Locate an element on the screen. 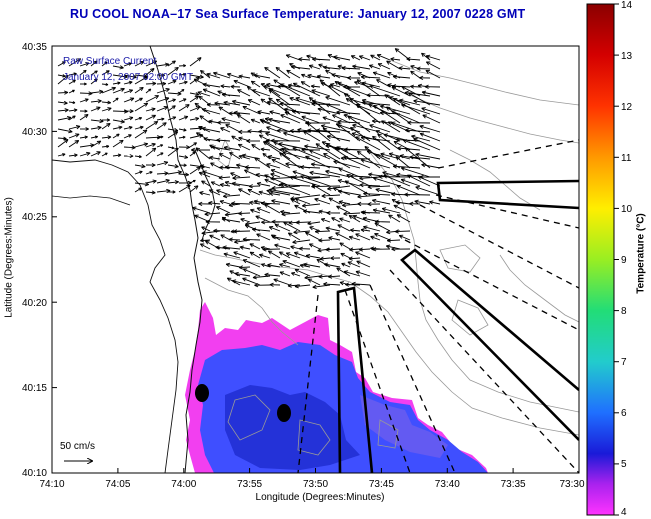 The height and width of the screenshot is (519, 651). x-tick: 74:05 is located at coordinates (117, 484).